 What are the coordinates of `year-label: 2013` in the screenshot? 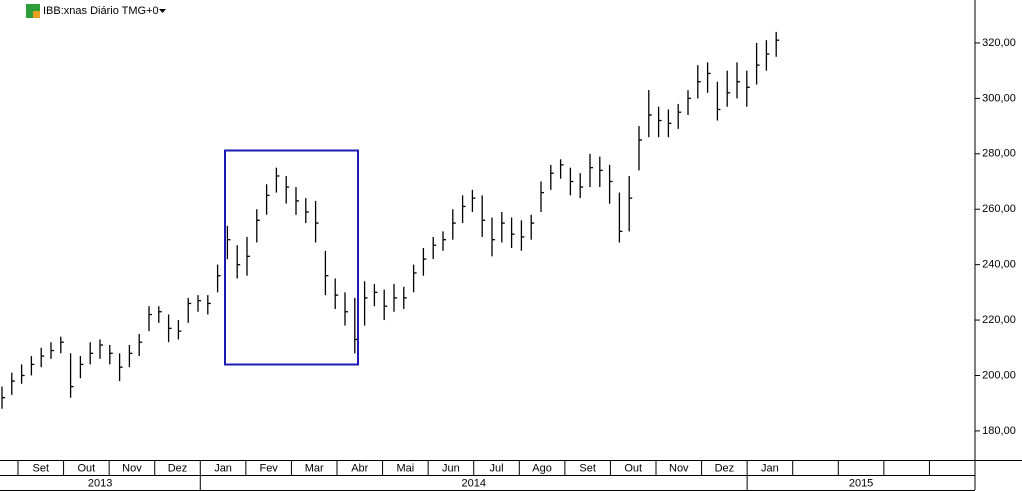 It's located at (100, 483).